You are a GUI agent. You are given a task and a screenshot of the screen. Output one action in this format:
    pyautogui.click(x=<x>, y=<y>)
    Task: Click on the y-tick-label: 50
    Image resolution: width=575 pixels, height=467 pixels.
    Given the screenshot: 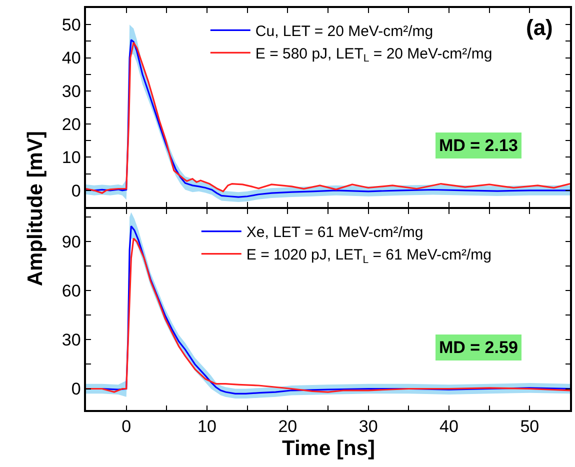 What is the action you would take?
    pyautogui.click(x=71, y=25)
    